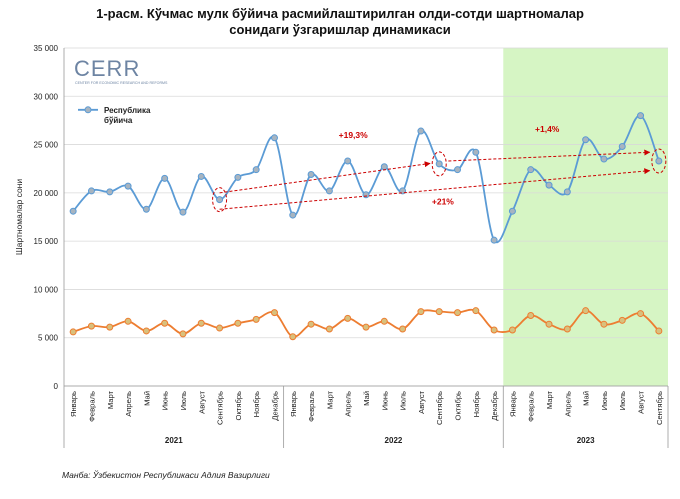 This screenshot has width=680, height=499. I want to click on year-label: 2023, so click(586, 440).